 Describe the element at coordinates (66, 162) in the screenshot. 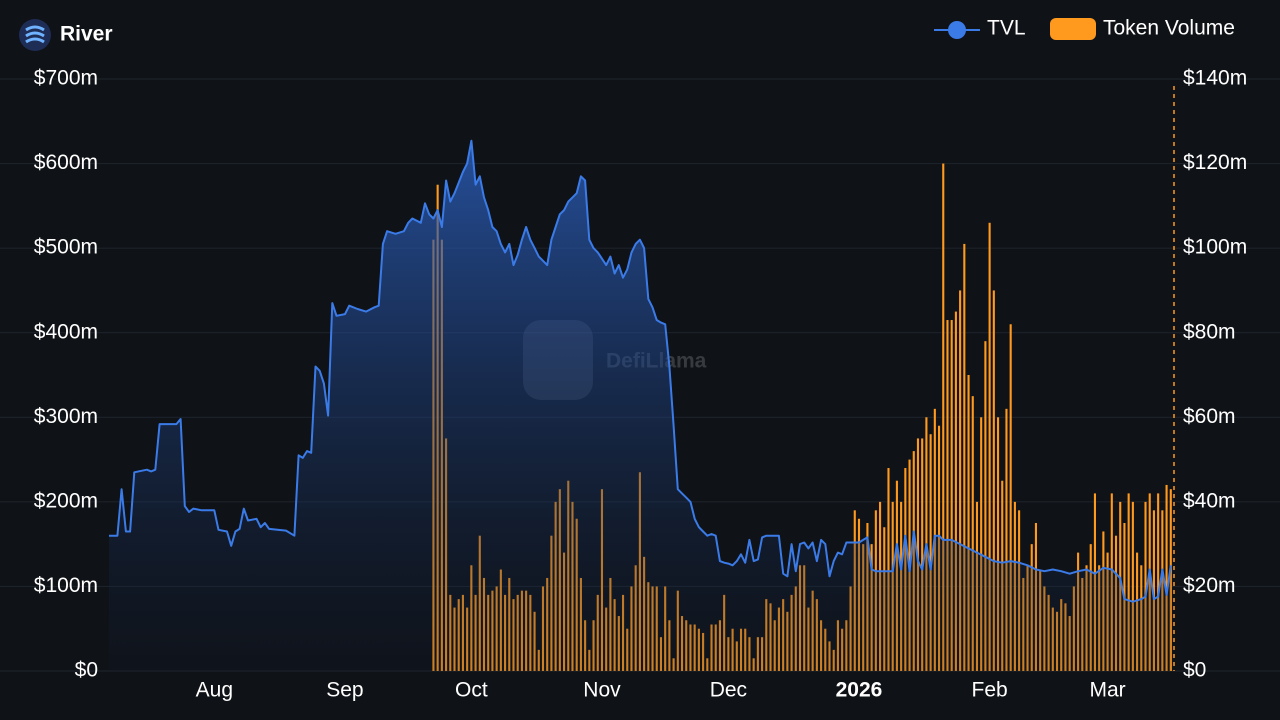

I see `y-tick-label: $600m` at that location.